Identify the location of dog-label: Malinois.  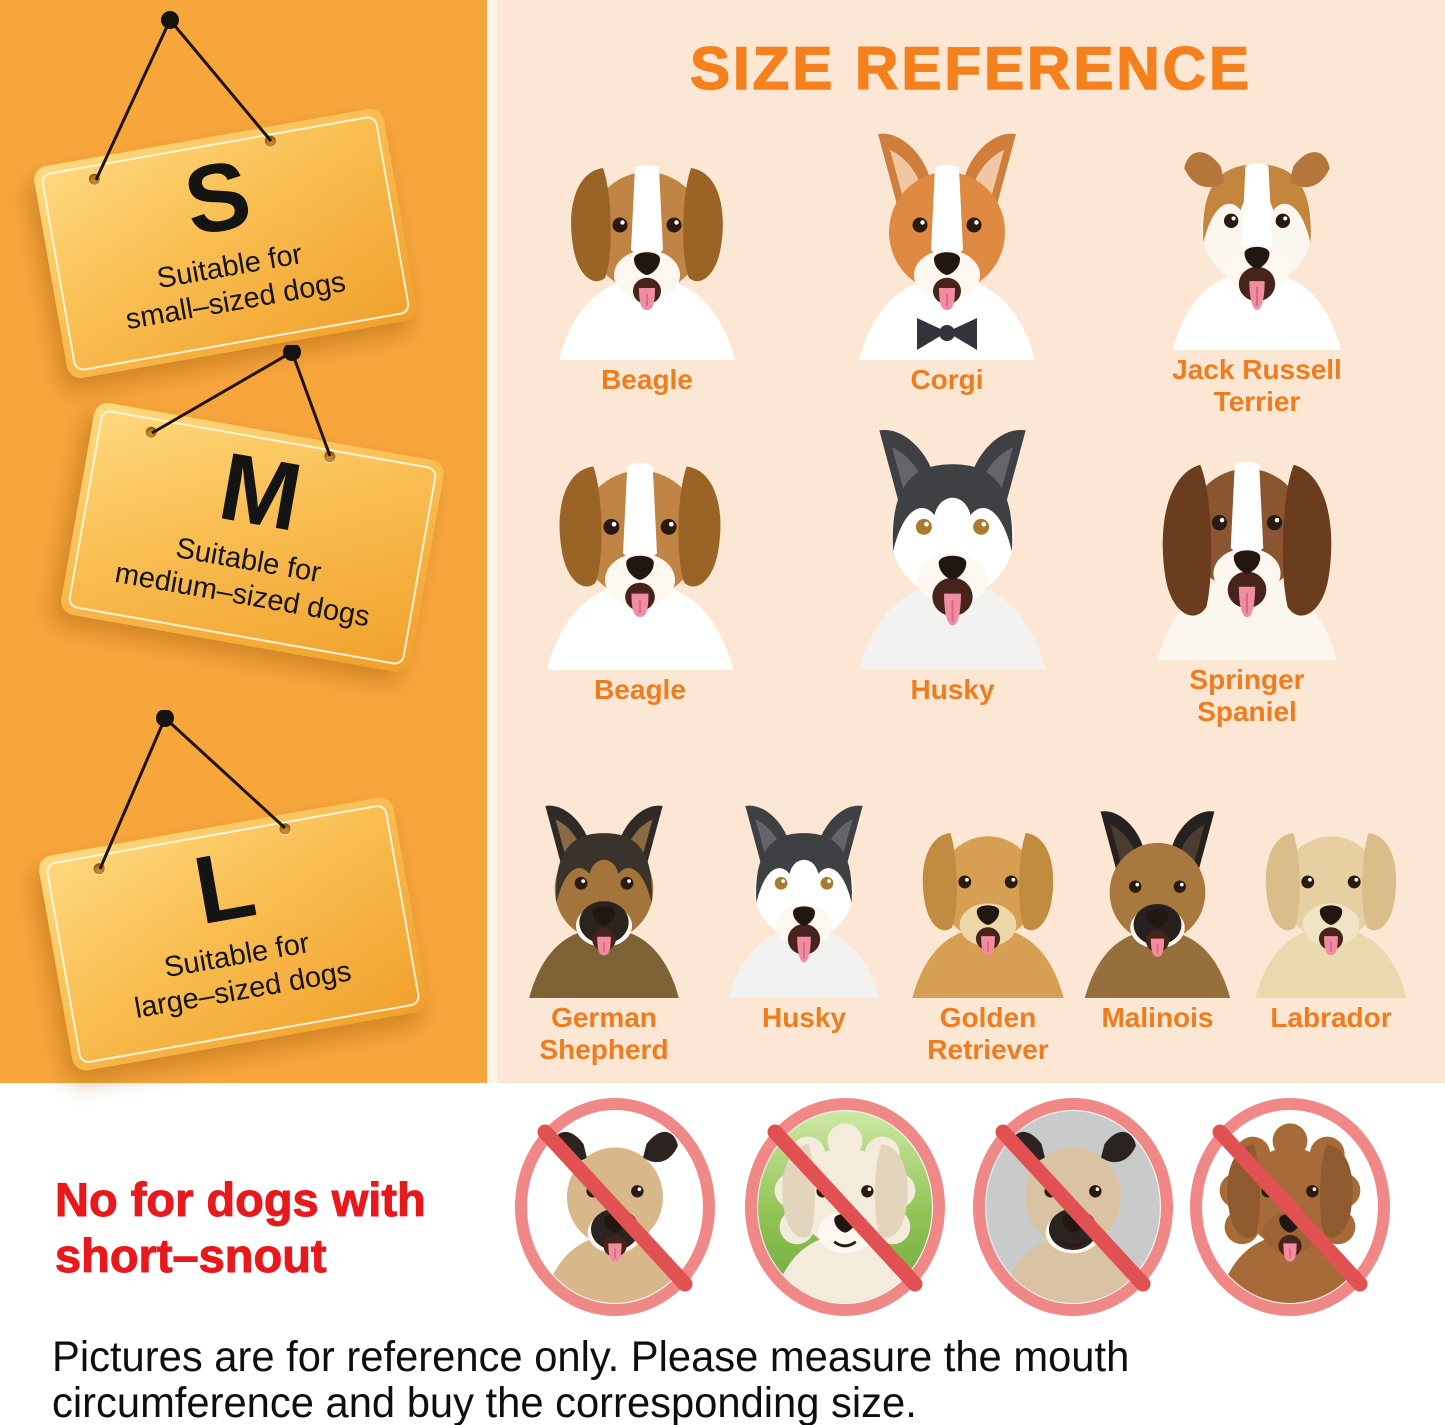
(1157, 1017).